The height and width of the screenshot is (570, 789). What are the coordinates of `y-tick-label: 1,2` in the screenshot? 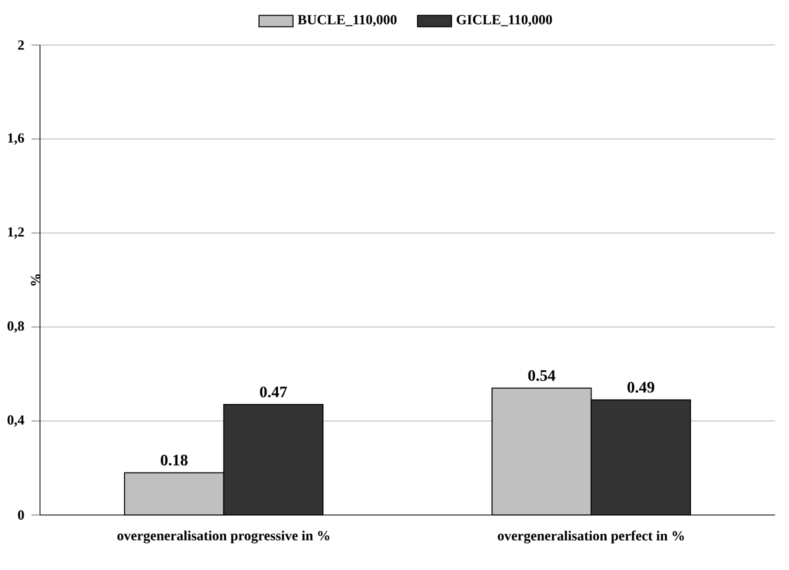 It's located at (16, 233).